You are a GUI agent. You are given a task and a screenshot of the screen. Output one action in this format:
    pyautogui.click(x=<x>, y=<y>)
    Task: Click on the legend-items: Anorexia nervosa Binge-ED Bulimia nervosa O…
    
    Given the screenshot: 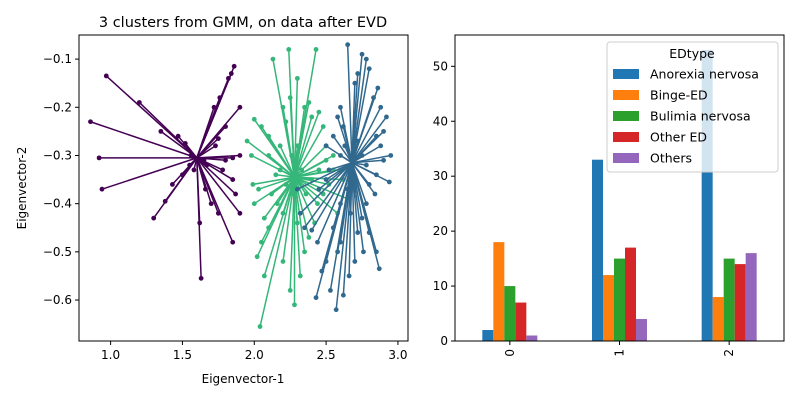 What is the action you would take?
    pyautogui.click(x=686, y=116)
    